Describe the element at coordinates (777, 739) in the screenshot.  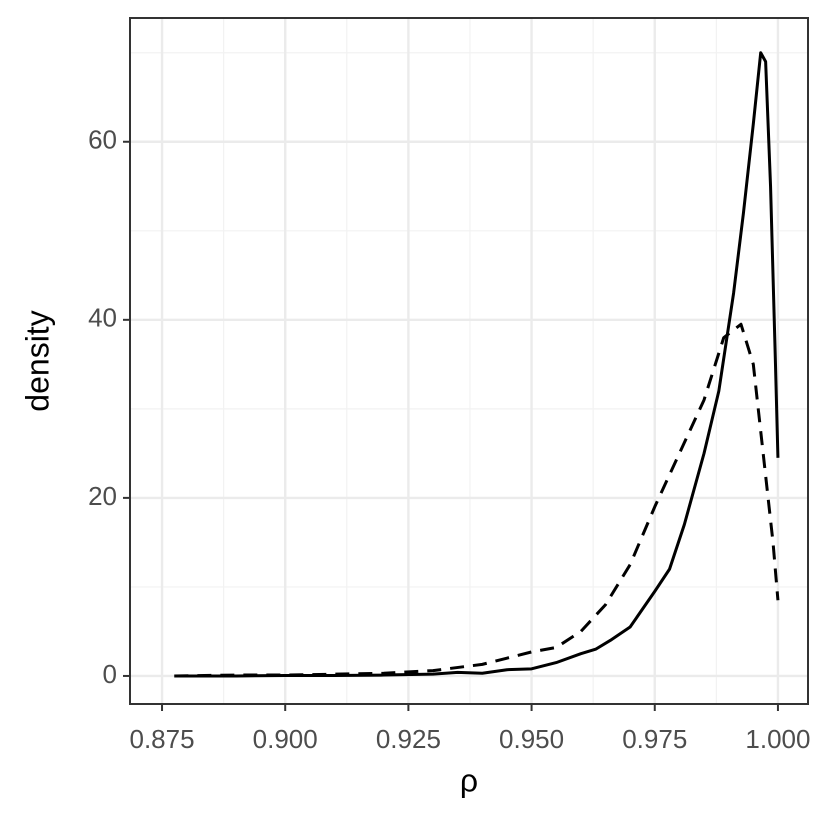
I see `x-tick-label: 1.000` at that location.